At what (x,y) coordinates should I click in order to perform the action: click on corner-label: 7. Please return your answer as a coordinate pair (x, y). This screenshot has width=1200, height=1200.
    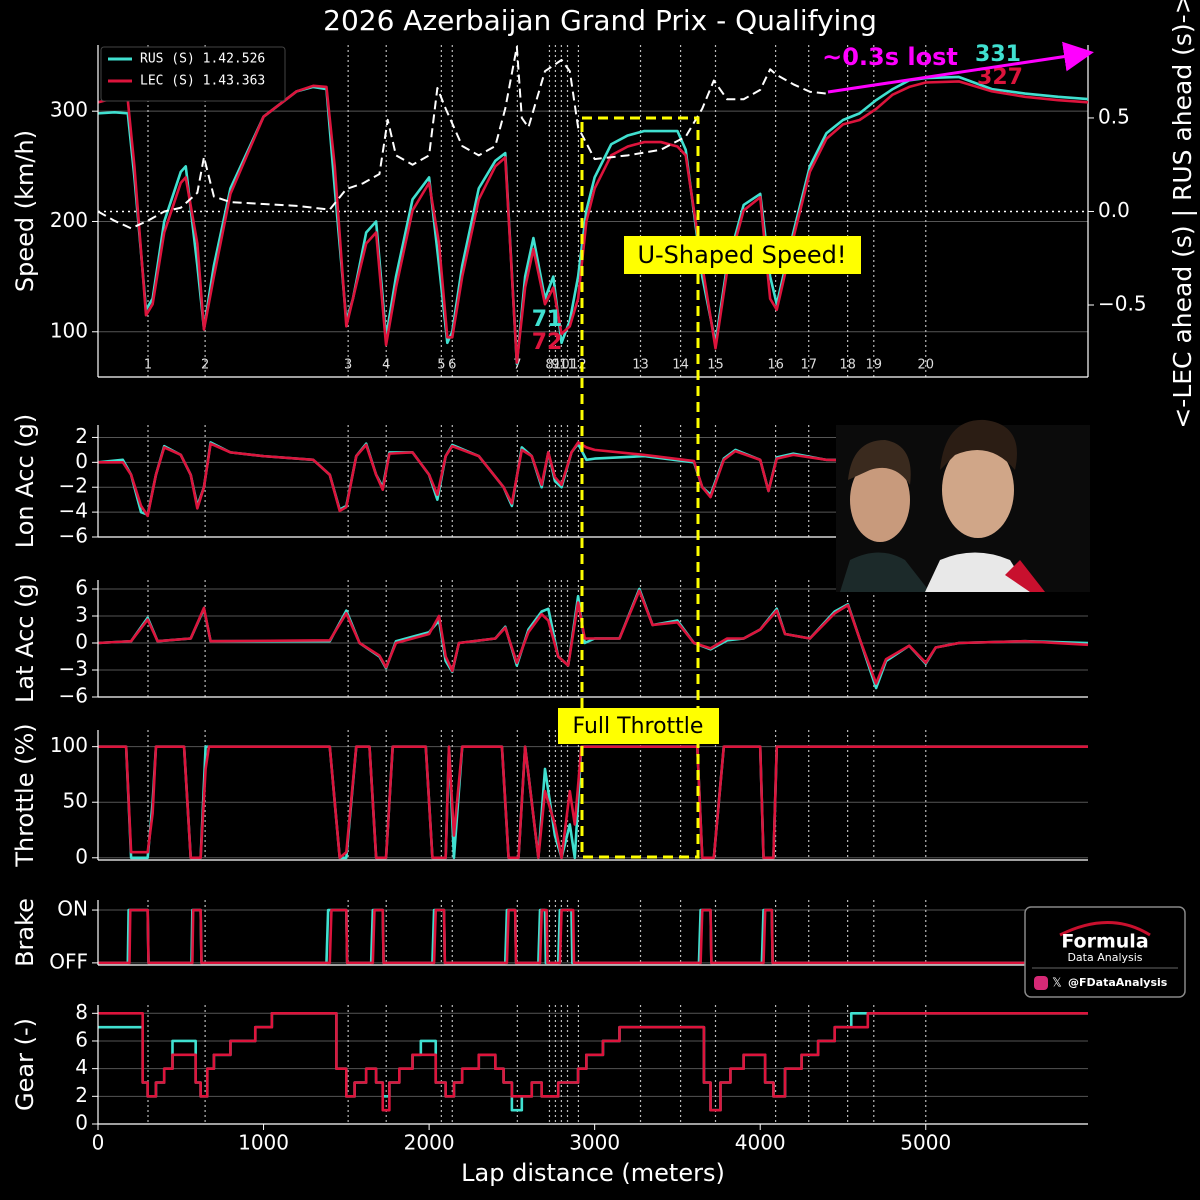
    Looking at the image, I should click on (517, 365).